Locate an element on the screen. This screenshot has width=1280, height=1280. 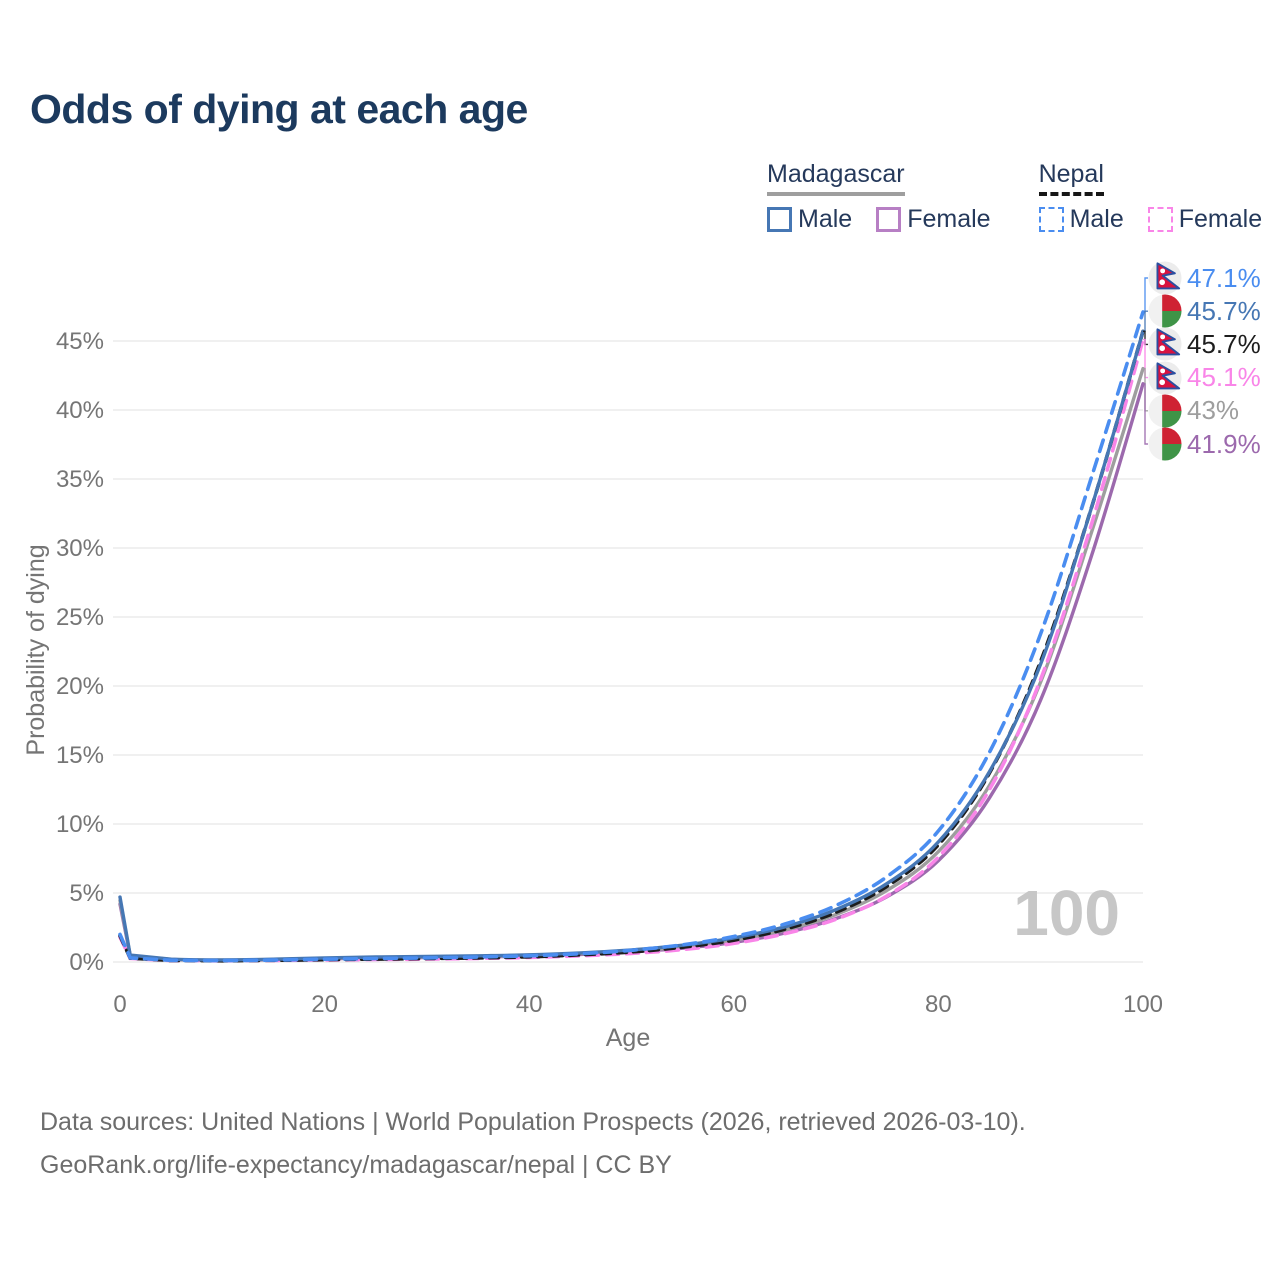
legend: Madagascar Male Female Nepal Male Female is located at coordinates (1014, 197).